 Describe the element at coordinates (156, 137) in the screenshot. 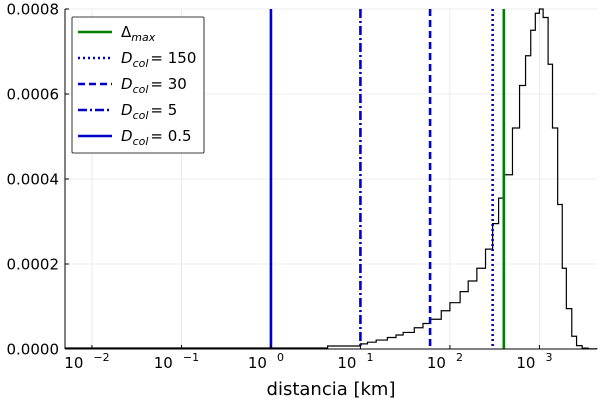

I see `legend-label-5: Dcol = 0.5` at that location.